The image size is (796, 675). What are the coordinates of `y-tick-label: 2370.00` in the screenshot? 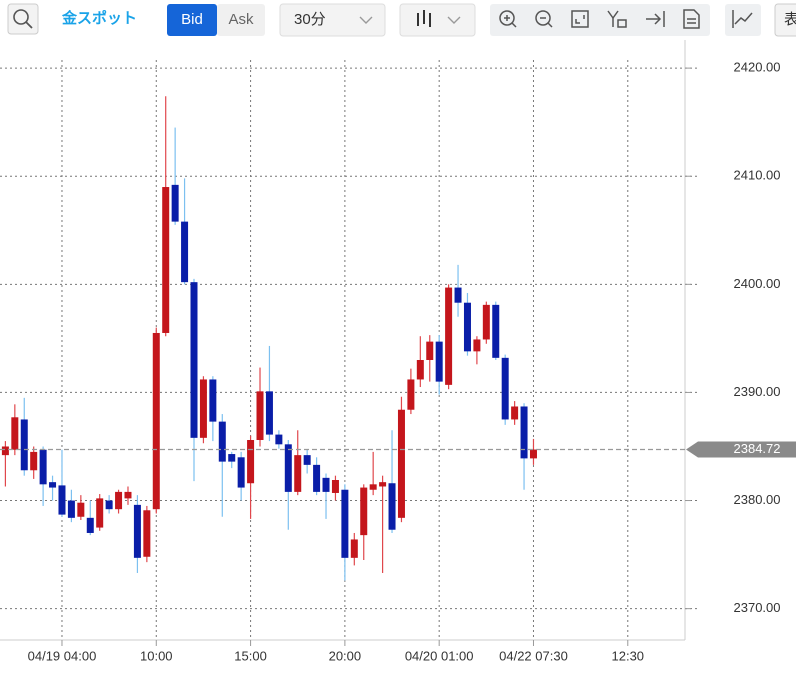 It's located at (757, 607).